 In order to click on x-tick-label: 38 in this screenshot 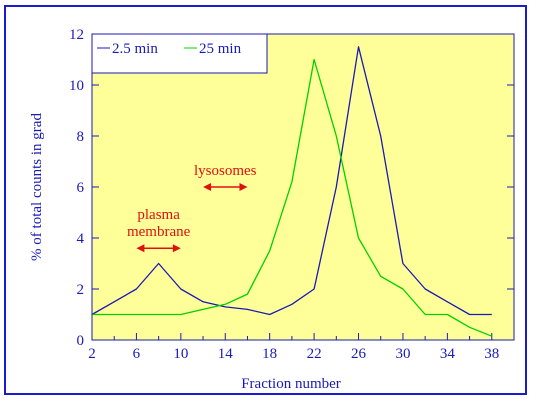, I will do `click(491, 354)`.